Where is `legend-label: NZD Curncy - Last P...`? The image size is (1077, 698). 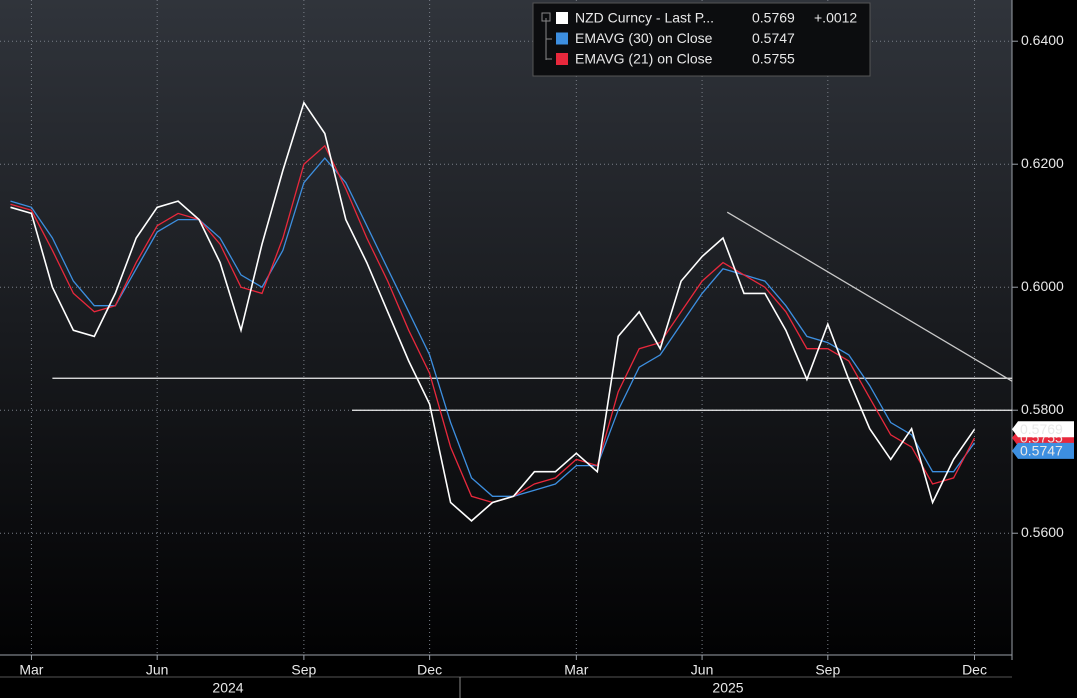
legend-label: NZD Curncy - Last P... is located at coordinates (644, 18).